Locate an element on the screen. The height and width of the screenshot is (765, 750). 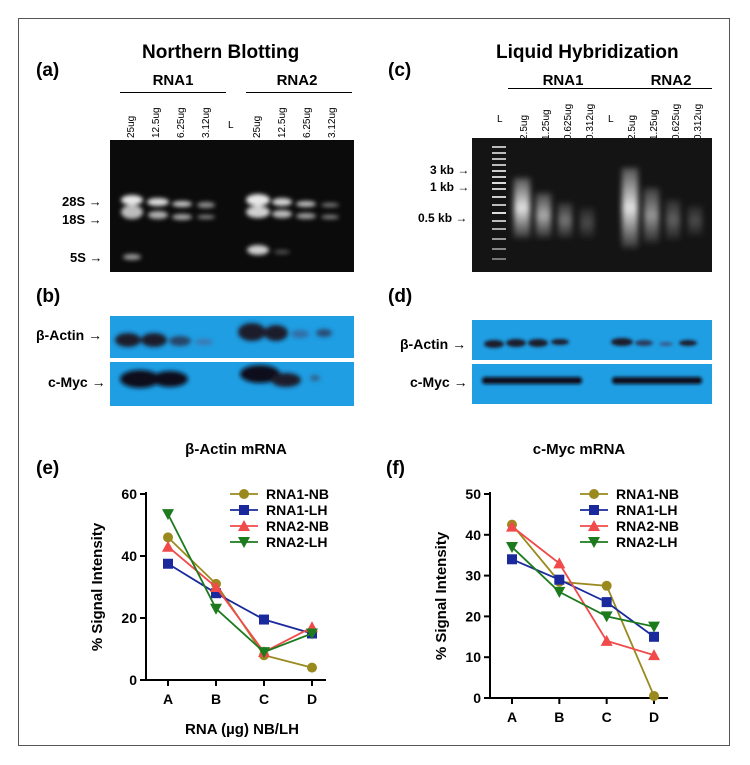
f-series-0-line is located at coordinates (583, 610).